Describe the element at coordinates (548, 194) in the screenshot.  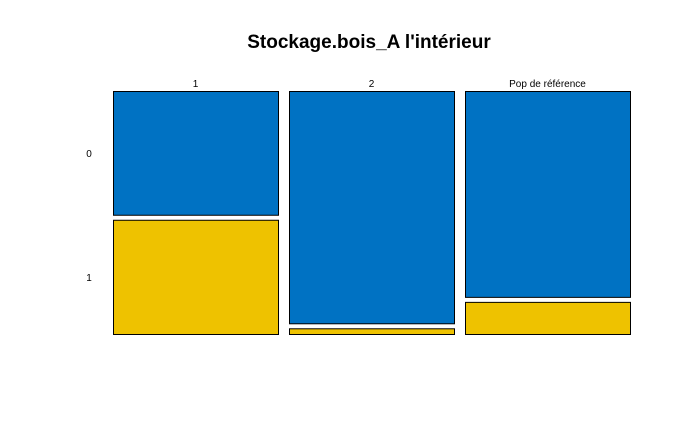
I see `mosaic-tile-col3-row0` at that location.